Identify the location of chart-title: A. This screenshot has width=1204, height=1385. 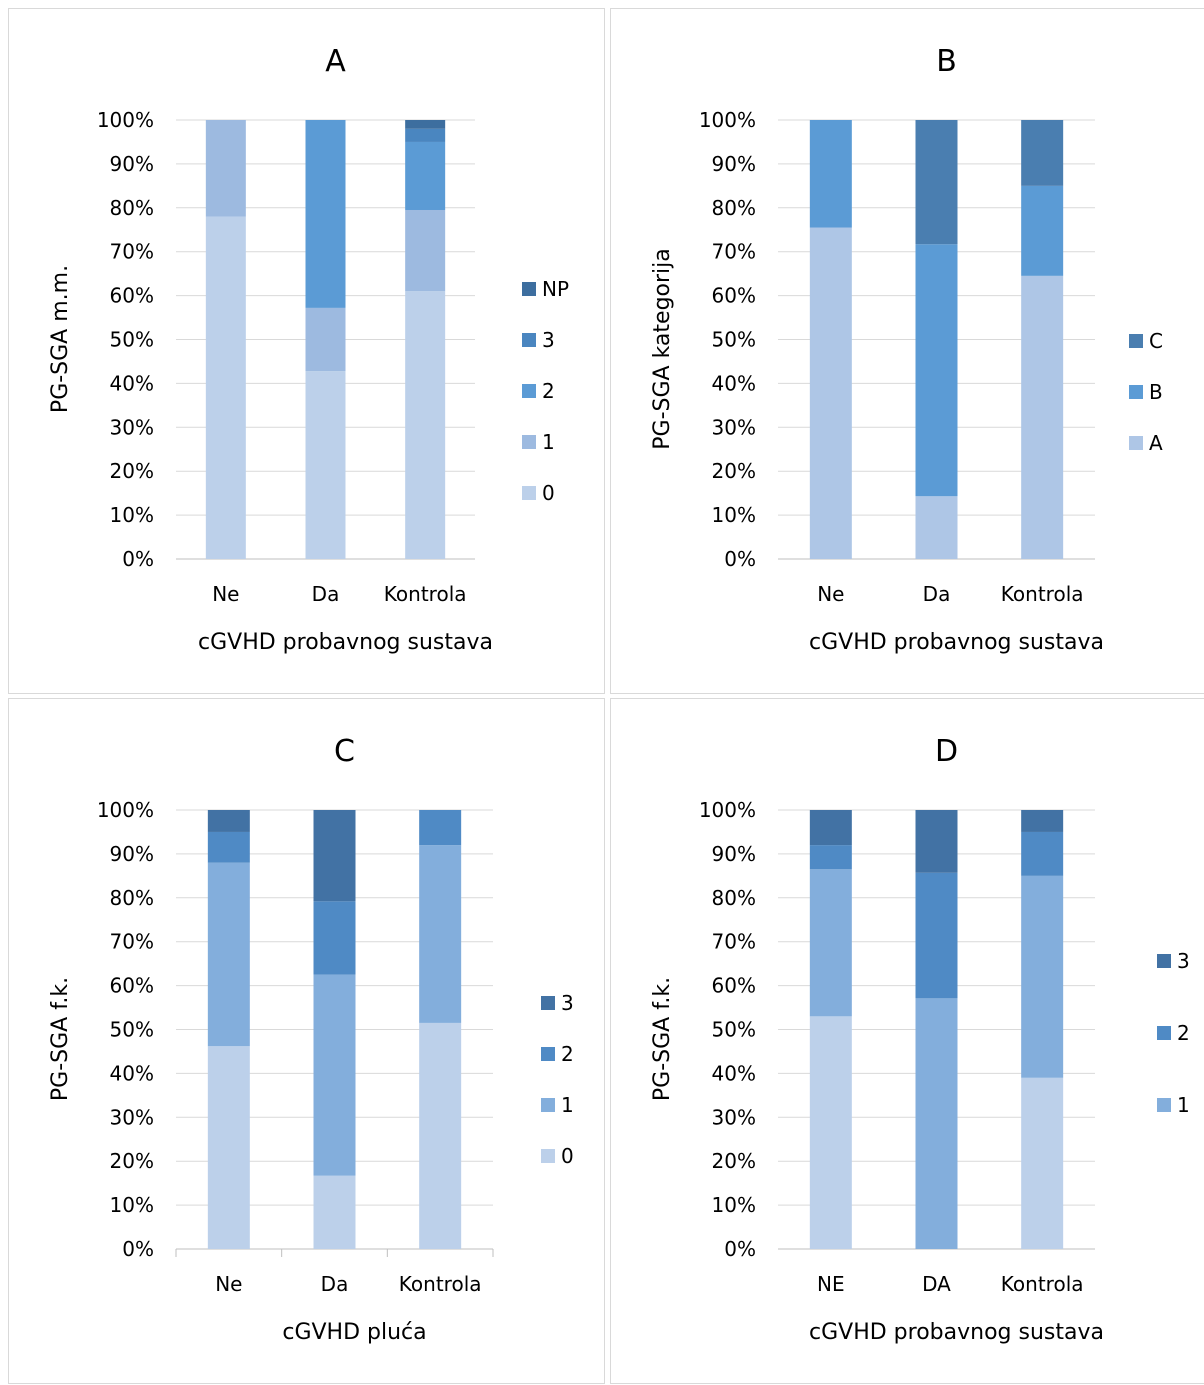
(335, 61).